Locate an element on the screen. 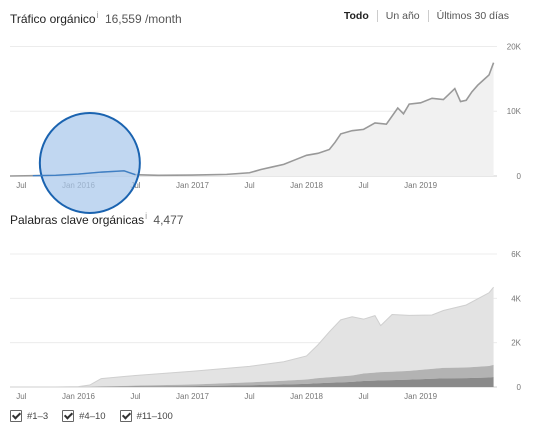  x-tick-label: Jan 2016 is located at coordinates (78, 396).